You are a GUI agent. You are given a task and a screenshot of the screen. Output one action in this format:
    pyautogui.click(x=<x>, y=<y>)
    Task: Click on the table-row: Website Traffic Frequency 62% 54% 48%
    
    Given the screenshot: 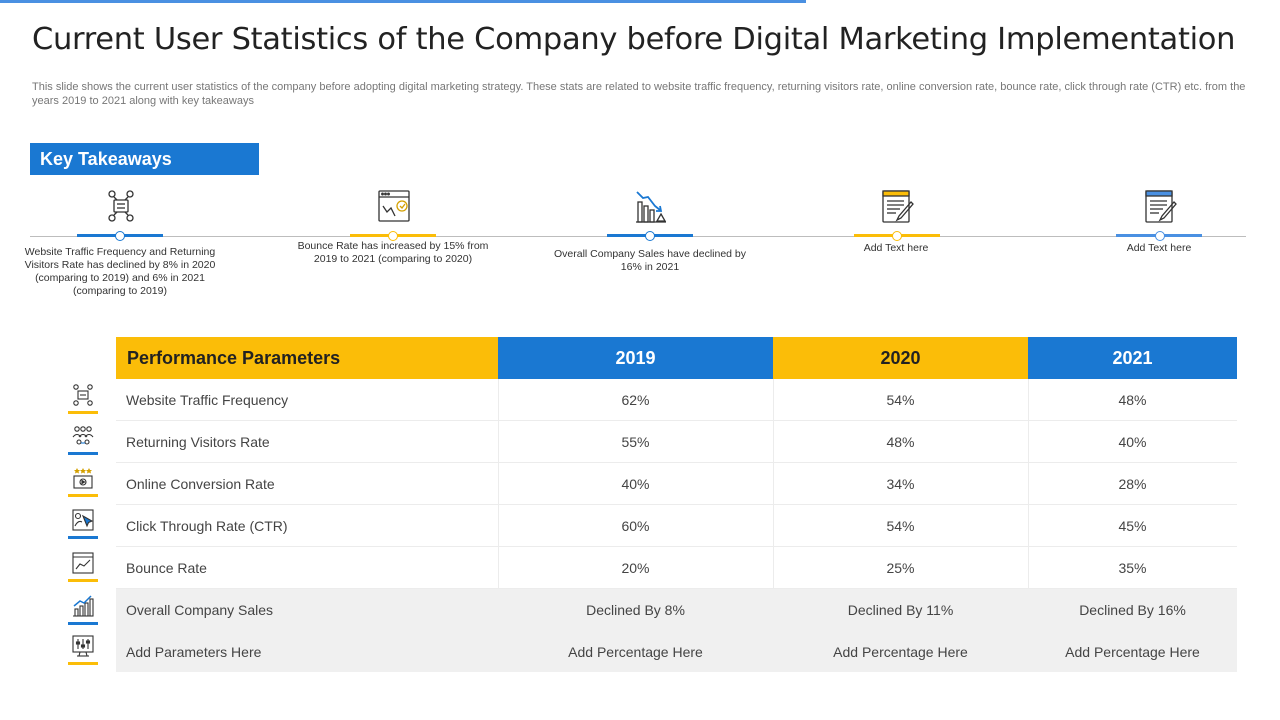 What is the action you would take?
    pyautogui.click(x=676, y=400)
    